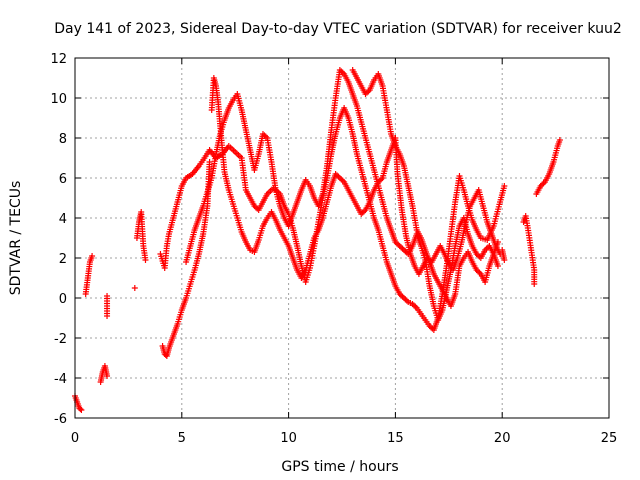  What do you see at coordinates (63, 299) in the screenshot?
I see `y-tick-label: 0` at bounding box center [63, 299].